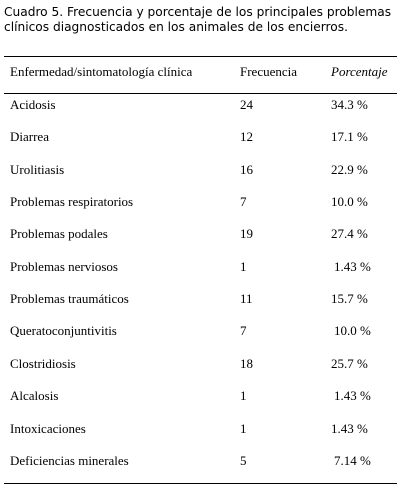  Describe the element at coordinates (349, 169) in the screenshot. I see `cell-porcentaje: 22.9 %` at that location.